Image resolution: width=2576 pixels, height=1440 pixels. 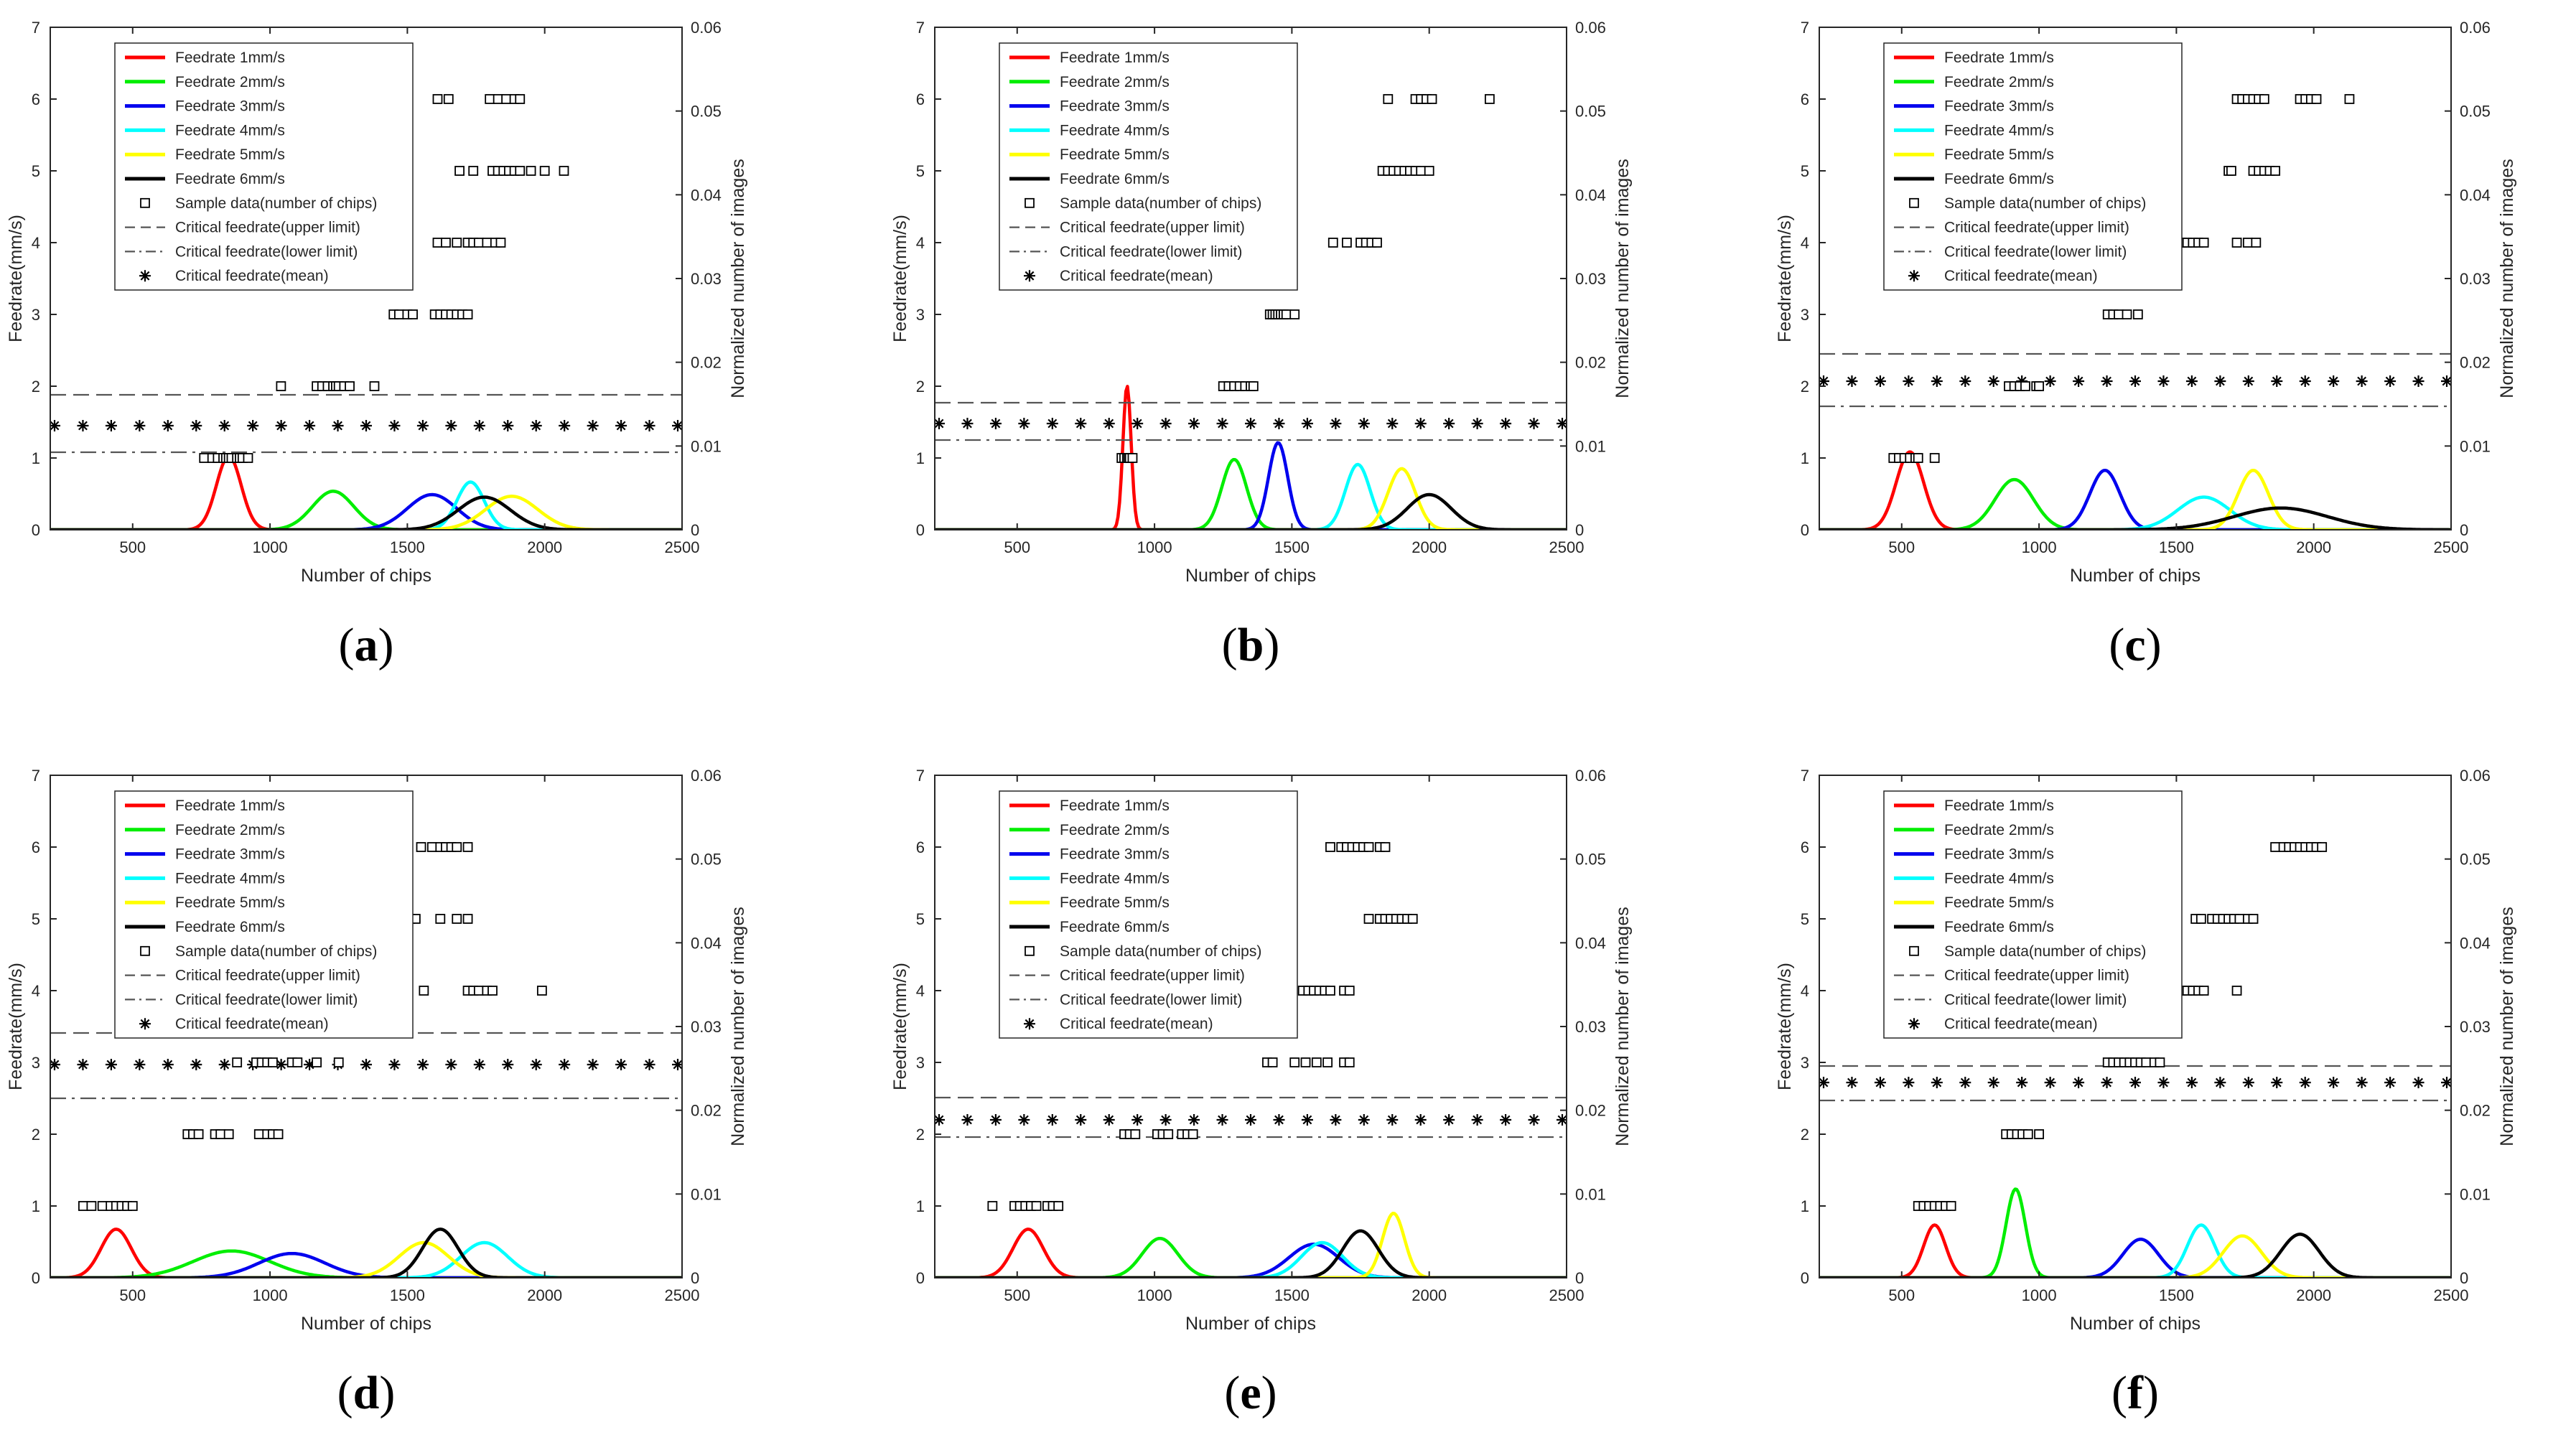 What do you see at coordinates (1292, 547) in the screenshot?
I see `x-tick-label: 1500` at bounding box center [1292, 547].